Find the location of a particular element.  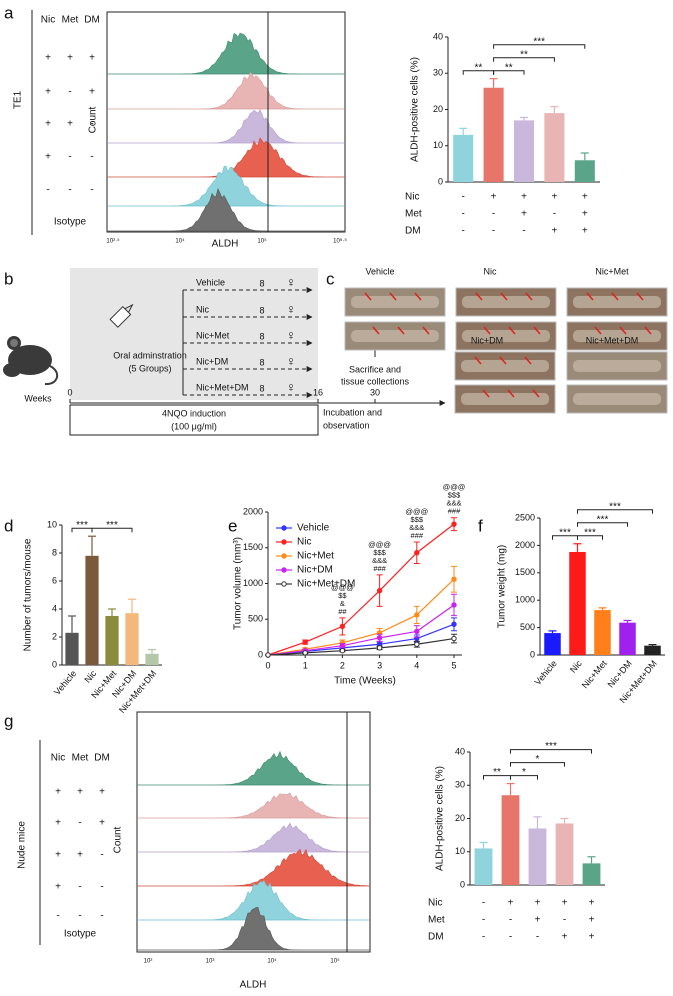

group-name: Nic+Met is located at coordinates (213, 335).